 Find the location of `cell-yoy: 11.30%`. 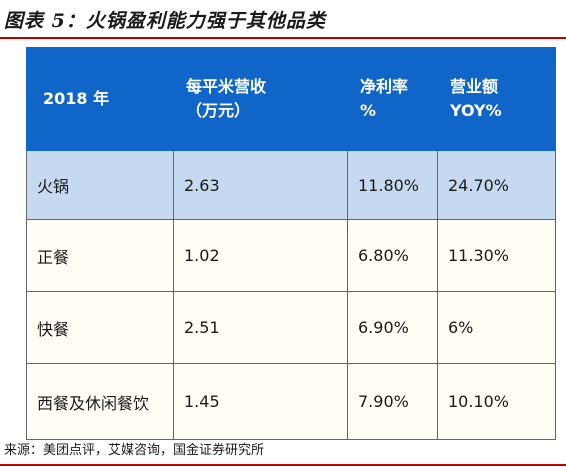

cell-yoy: 11.30% is located at coordinates (496, 255).